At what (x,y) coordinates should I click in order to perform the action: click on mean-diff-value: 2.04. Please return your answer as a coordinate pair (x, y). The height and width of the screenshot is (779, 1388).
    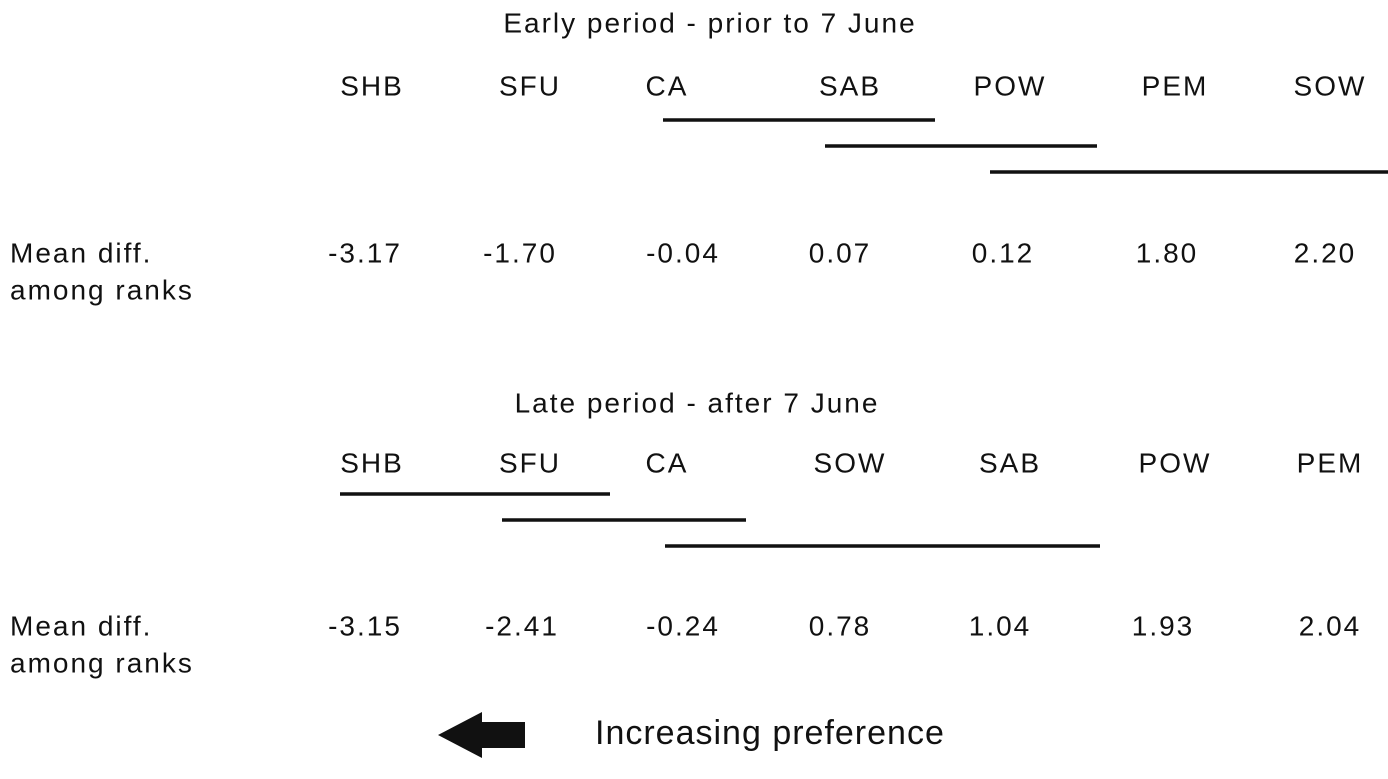
    Looking at the image, I should click on (1330, 625).